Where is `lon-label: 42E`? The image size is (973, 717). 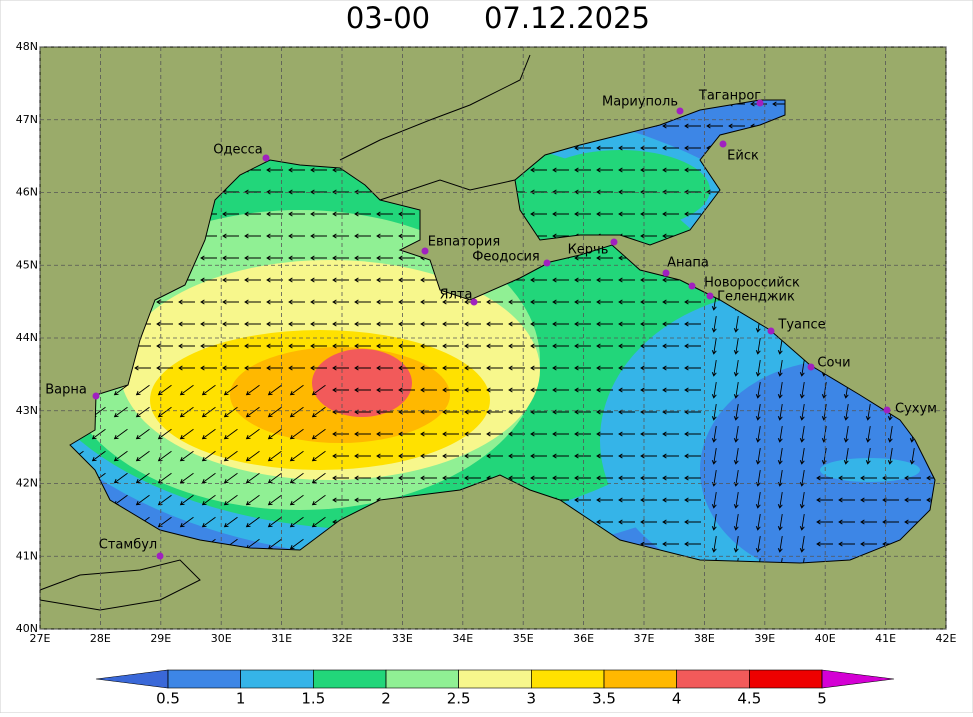
lon-label: 42E is located at coordinates (946, 638).